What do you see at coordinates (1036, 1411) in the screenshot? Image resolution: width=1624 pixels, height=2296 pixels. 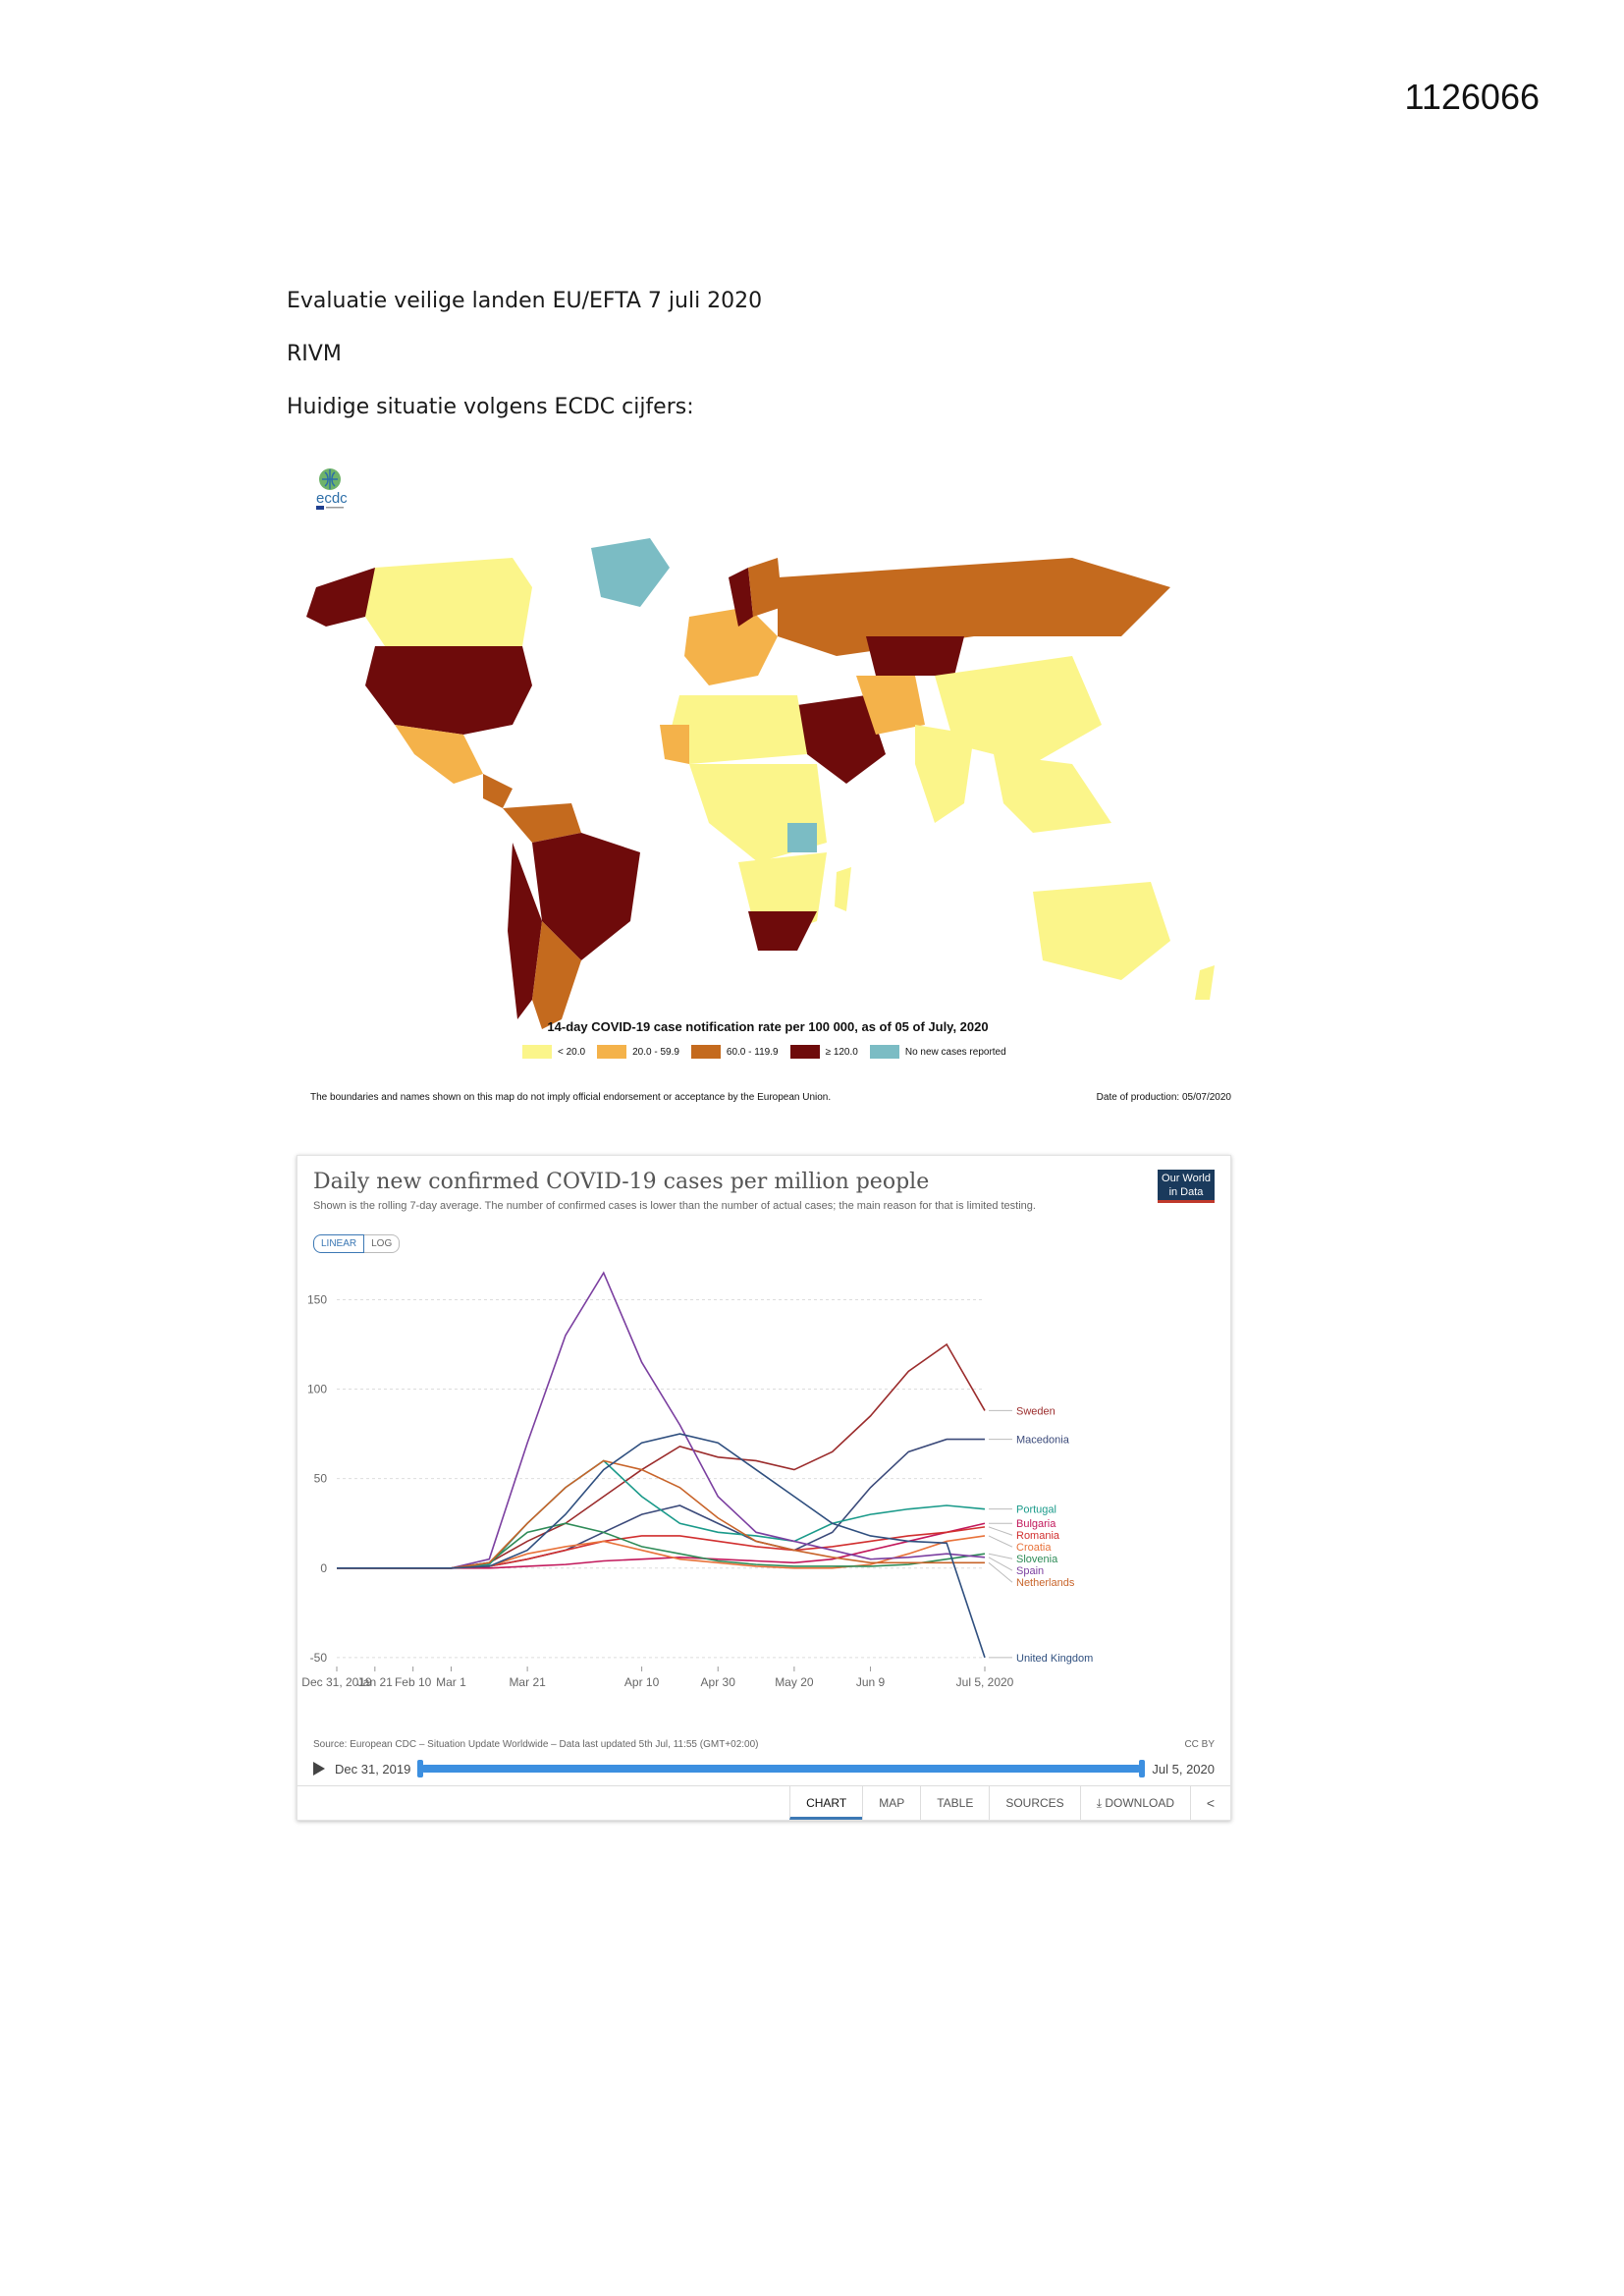 I see `series-label: Sweden` at bounding box center [1036, 1411].